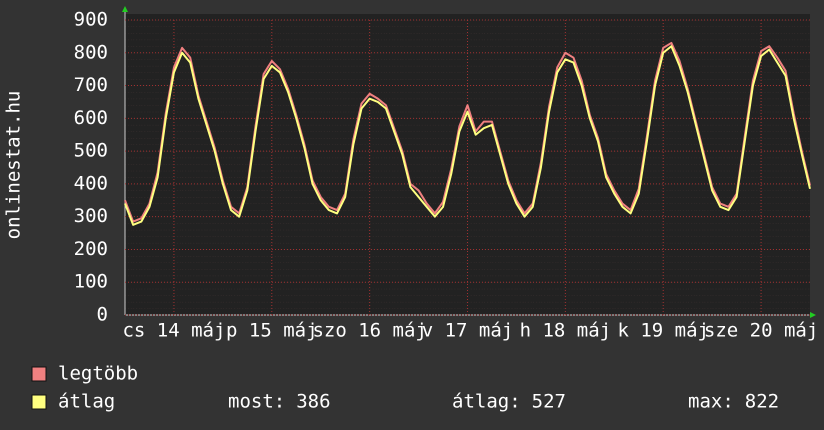 The image size is (824, 430). What do you see at coordinates (256, 402) in the screenshot?
I see `stat-label: most:` at bounding box center [256, 402].